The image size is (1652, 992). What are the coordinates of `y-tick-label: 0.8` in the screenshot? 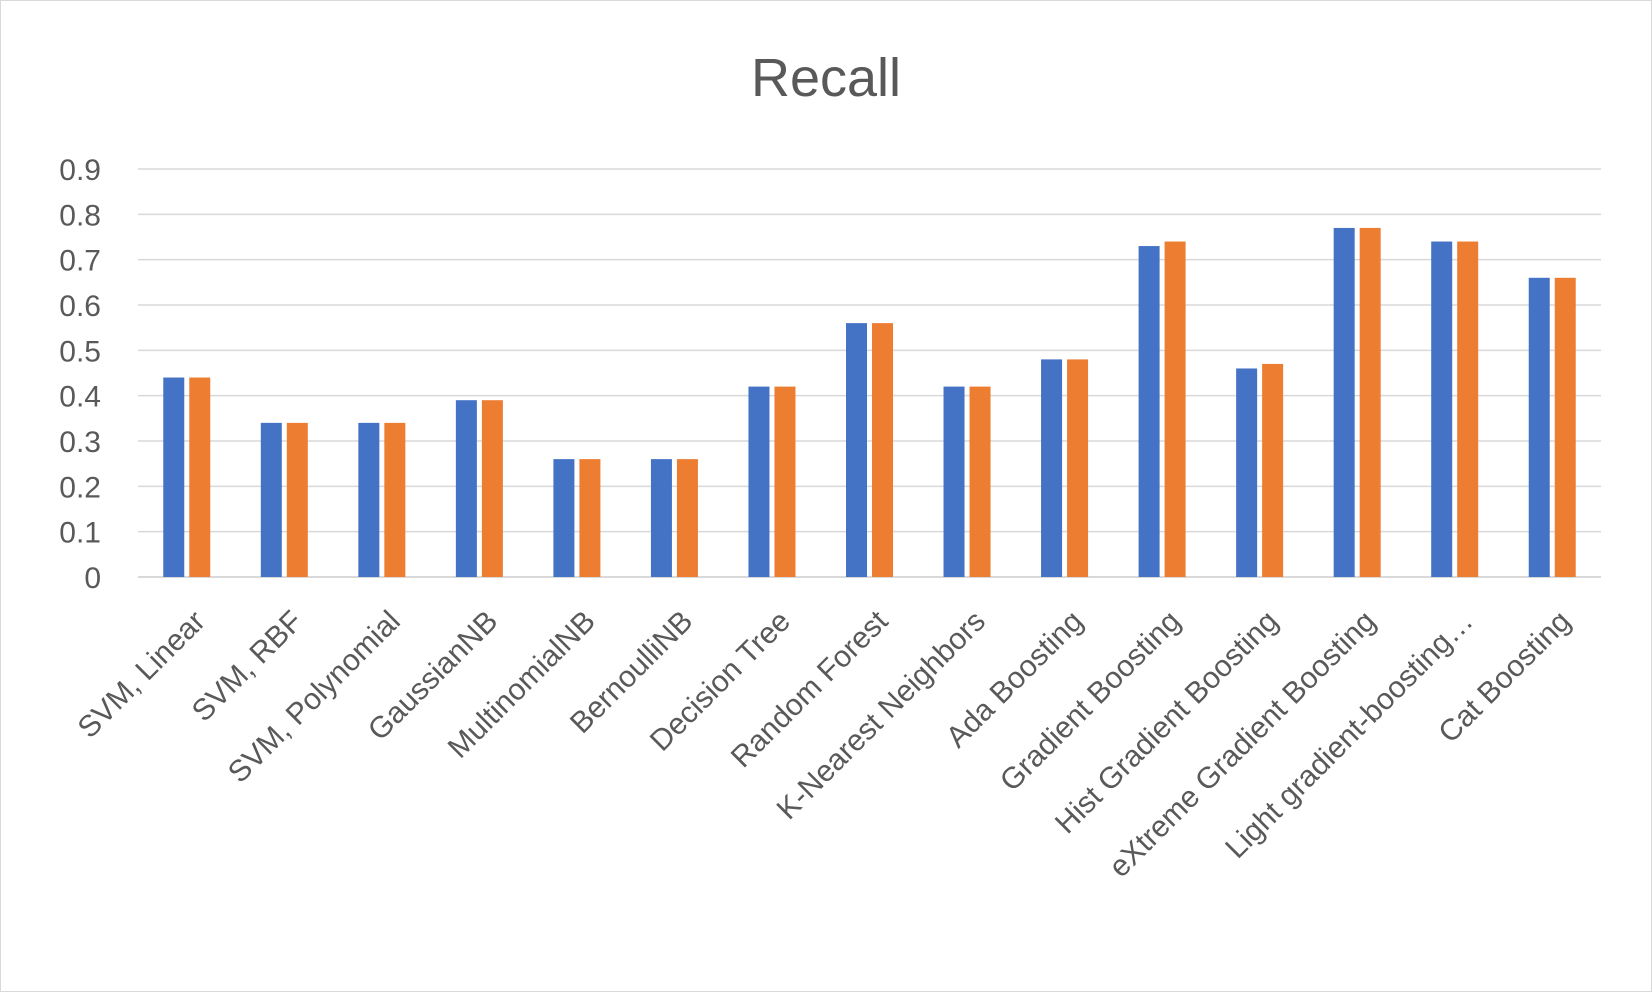 It's located at (80, 215).